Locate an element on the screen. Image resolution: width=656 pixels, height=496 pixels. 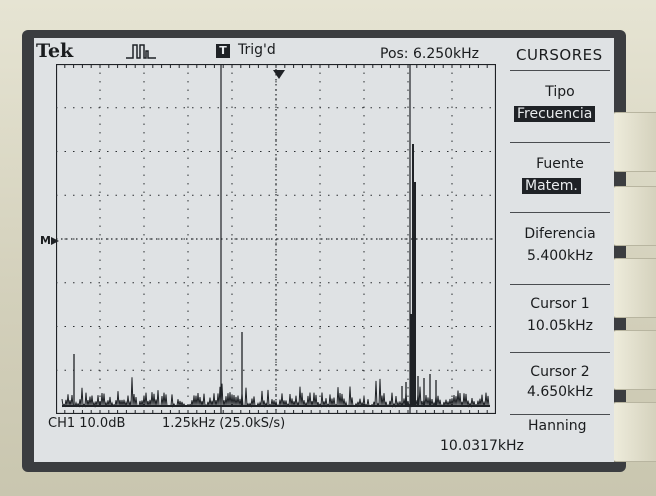
brand-logo: Tek is located at coordinates (55, 51).